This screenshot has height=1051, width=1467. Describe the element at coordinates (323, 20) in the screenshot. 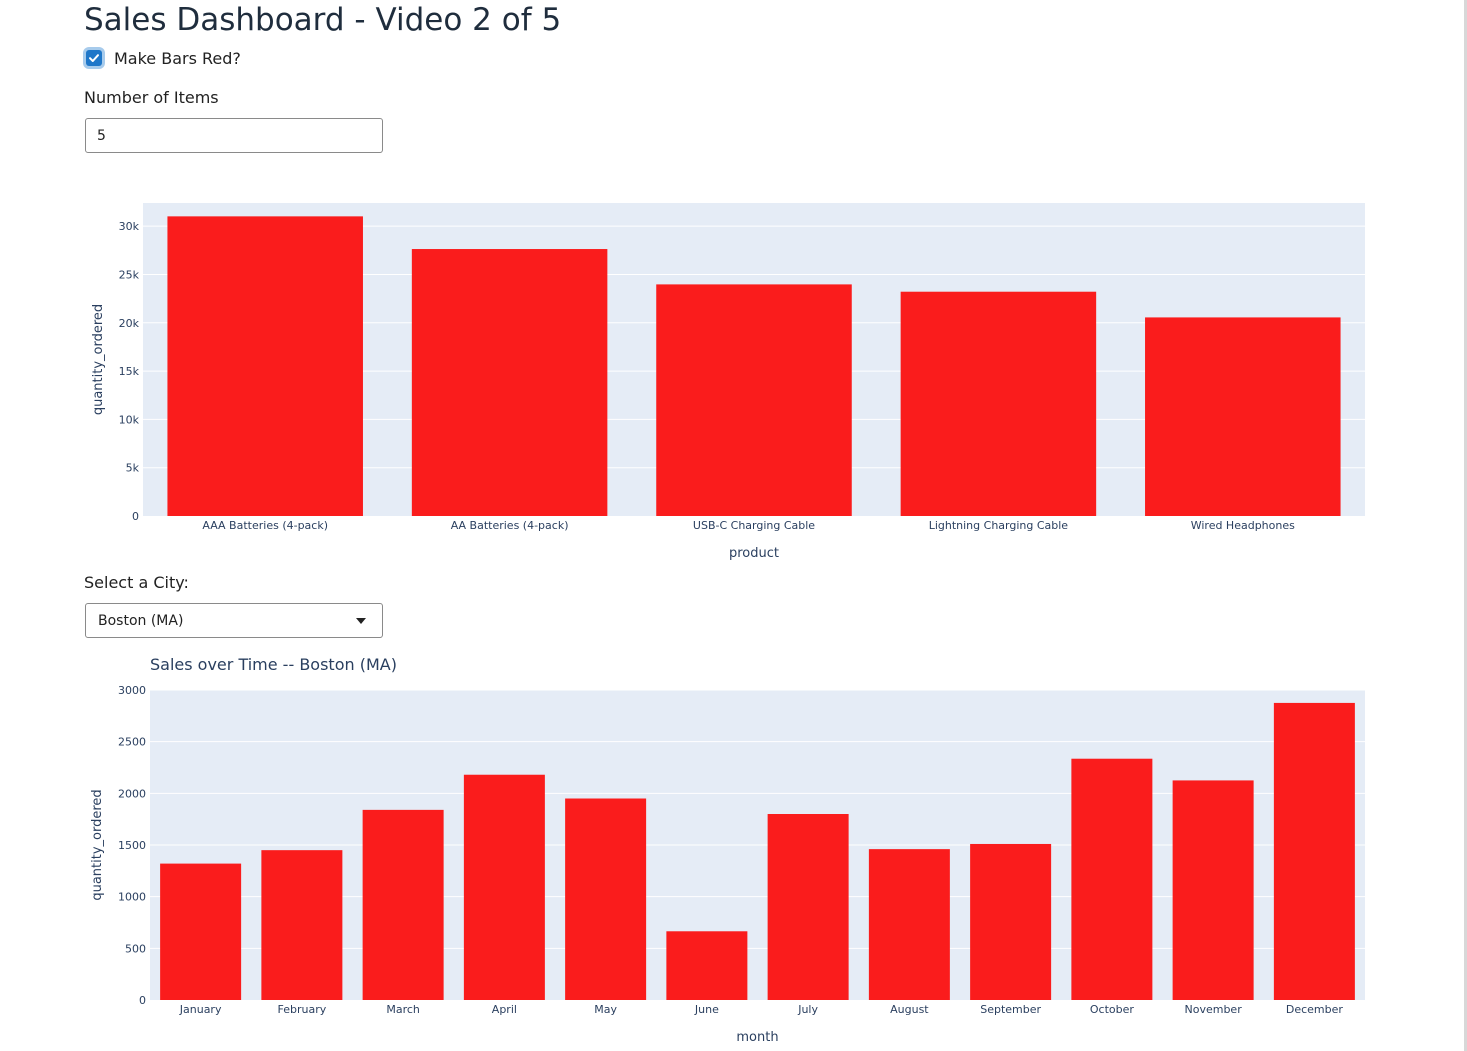

I see `page-title: Sales Dashboard - Video 2 of 5` at that location.